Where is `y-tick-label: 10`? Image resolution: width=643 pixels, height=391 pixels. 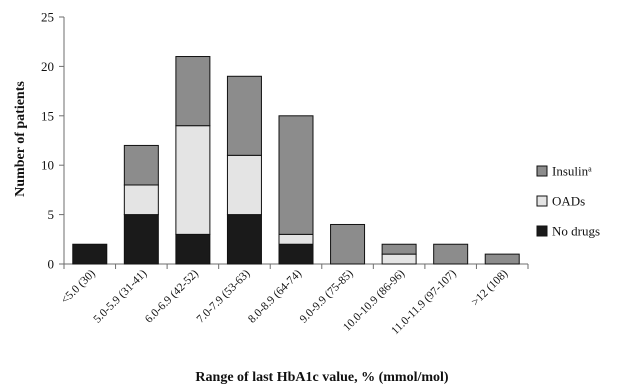
y-tick-label: 10 is located at coordinates (47, 165).